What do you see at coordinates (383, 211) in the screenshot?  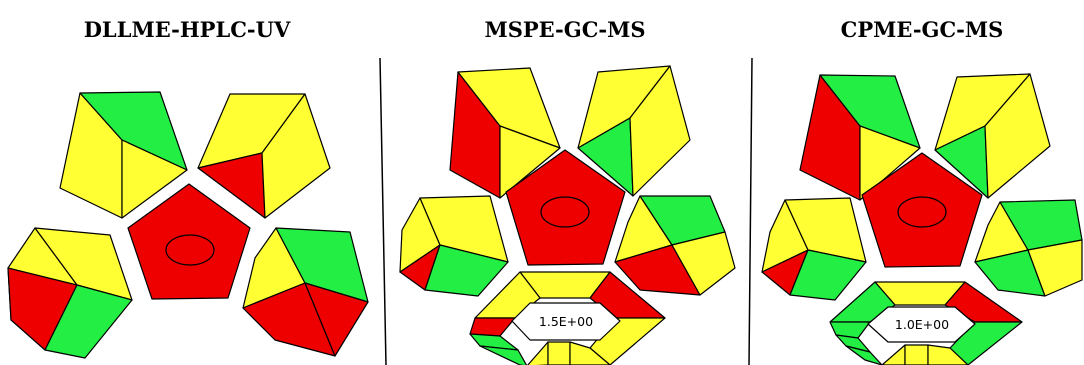 I see `panel-divider-left` at bounding box center [383, 211].